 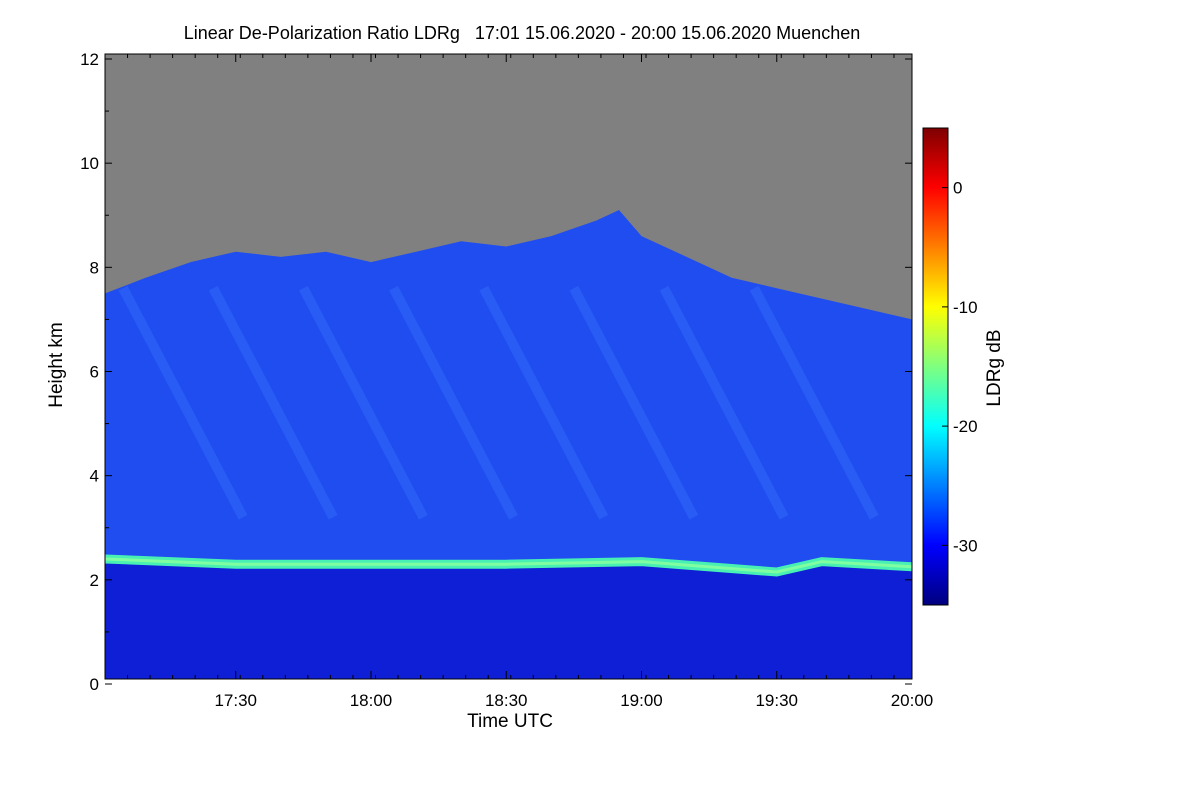 What do you see at coordinates (94, 476) in the screenshot?
I see `y-tick-label: 4` at bounding box center [94, 476].